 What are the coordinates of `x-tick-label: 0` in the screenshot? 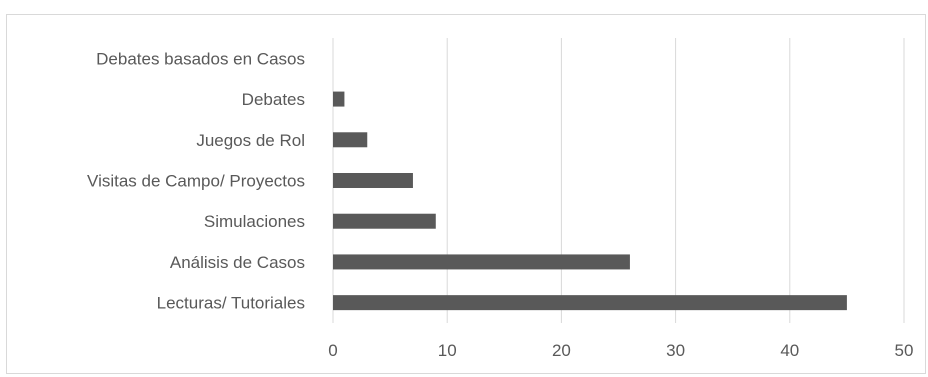 It's located at (332, 350).